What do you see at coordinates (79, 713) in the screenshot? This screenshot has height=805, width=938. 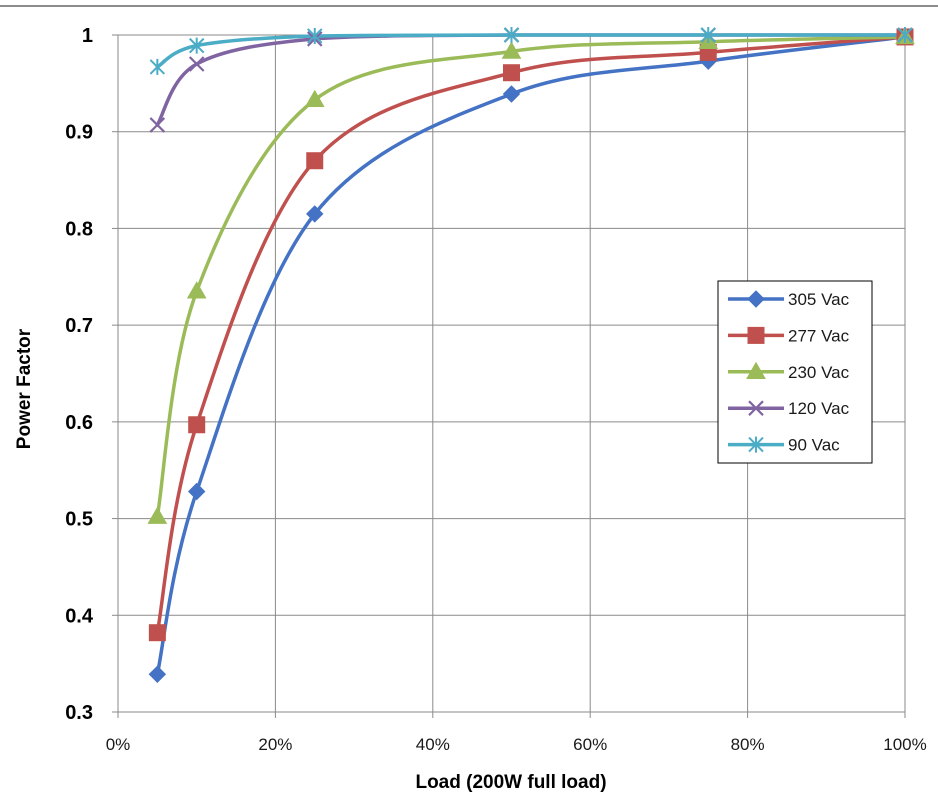 I see `y-tick-label: 0.3` at bounding box center [79, 713].